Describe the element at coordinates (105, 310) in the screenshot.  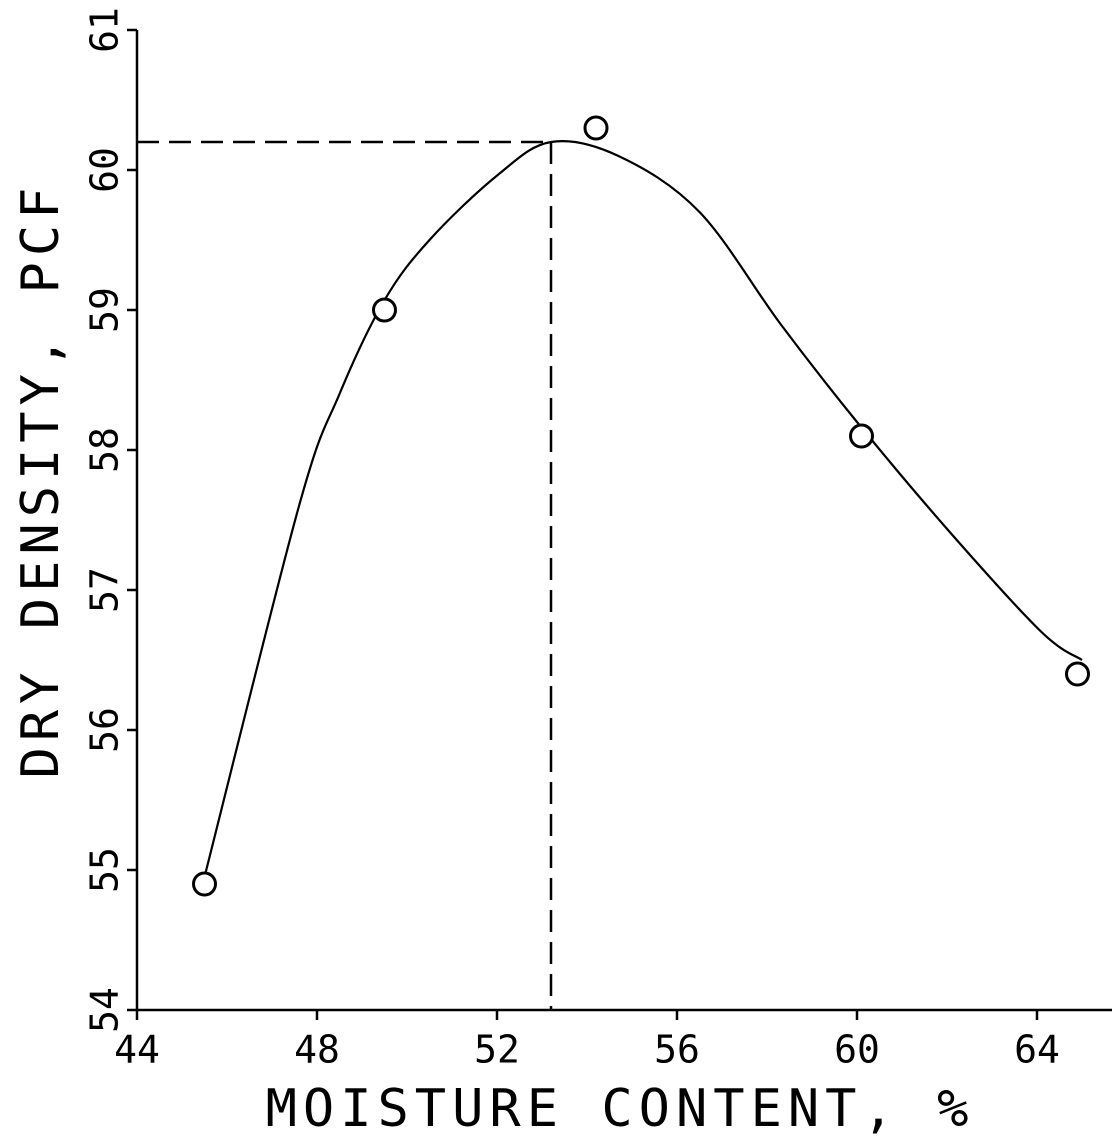
I see `y-tick-label: 59` at that location.